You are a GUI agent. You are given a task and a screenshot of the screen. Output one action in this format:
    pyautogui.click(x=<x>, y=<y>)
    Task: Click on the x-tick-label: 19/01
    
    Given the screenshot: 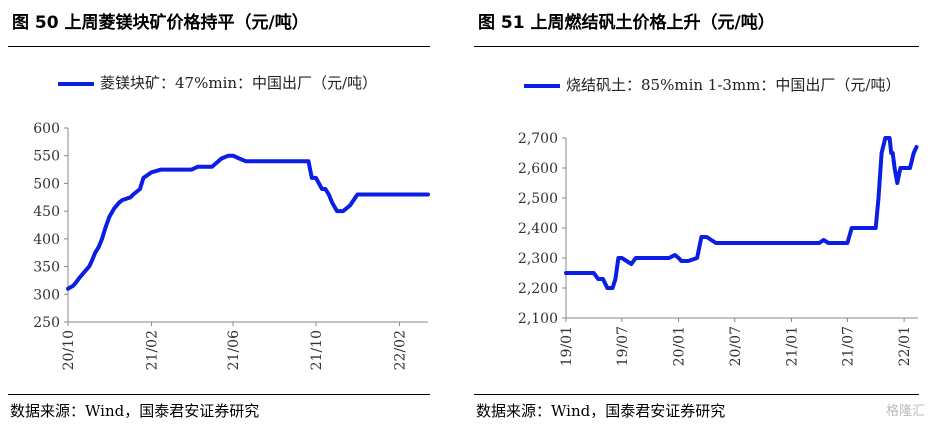 What is the action you would take?
    pyautogui.click(x=567, y=346)
    